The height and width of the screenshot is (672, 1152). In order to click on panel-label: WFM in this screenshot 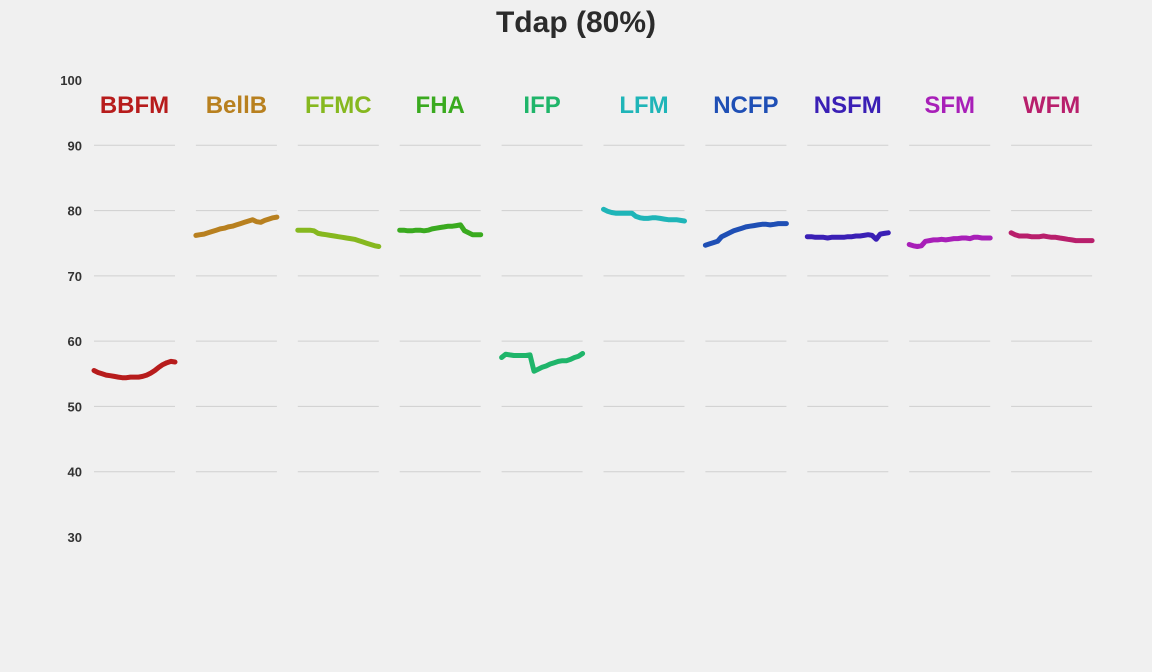, I will do `click(1051, 105)`.